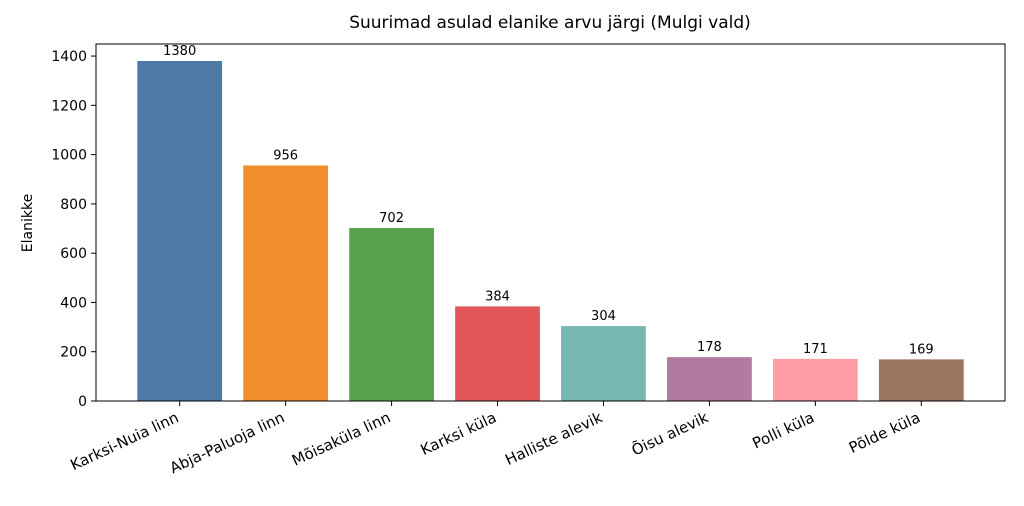  What do you see at coordinates (709, 347) in the screenshot?
I see `value-label: 178` at bounding box center [709, 347].